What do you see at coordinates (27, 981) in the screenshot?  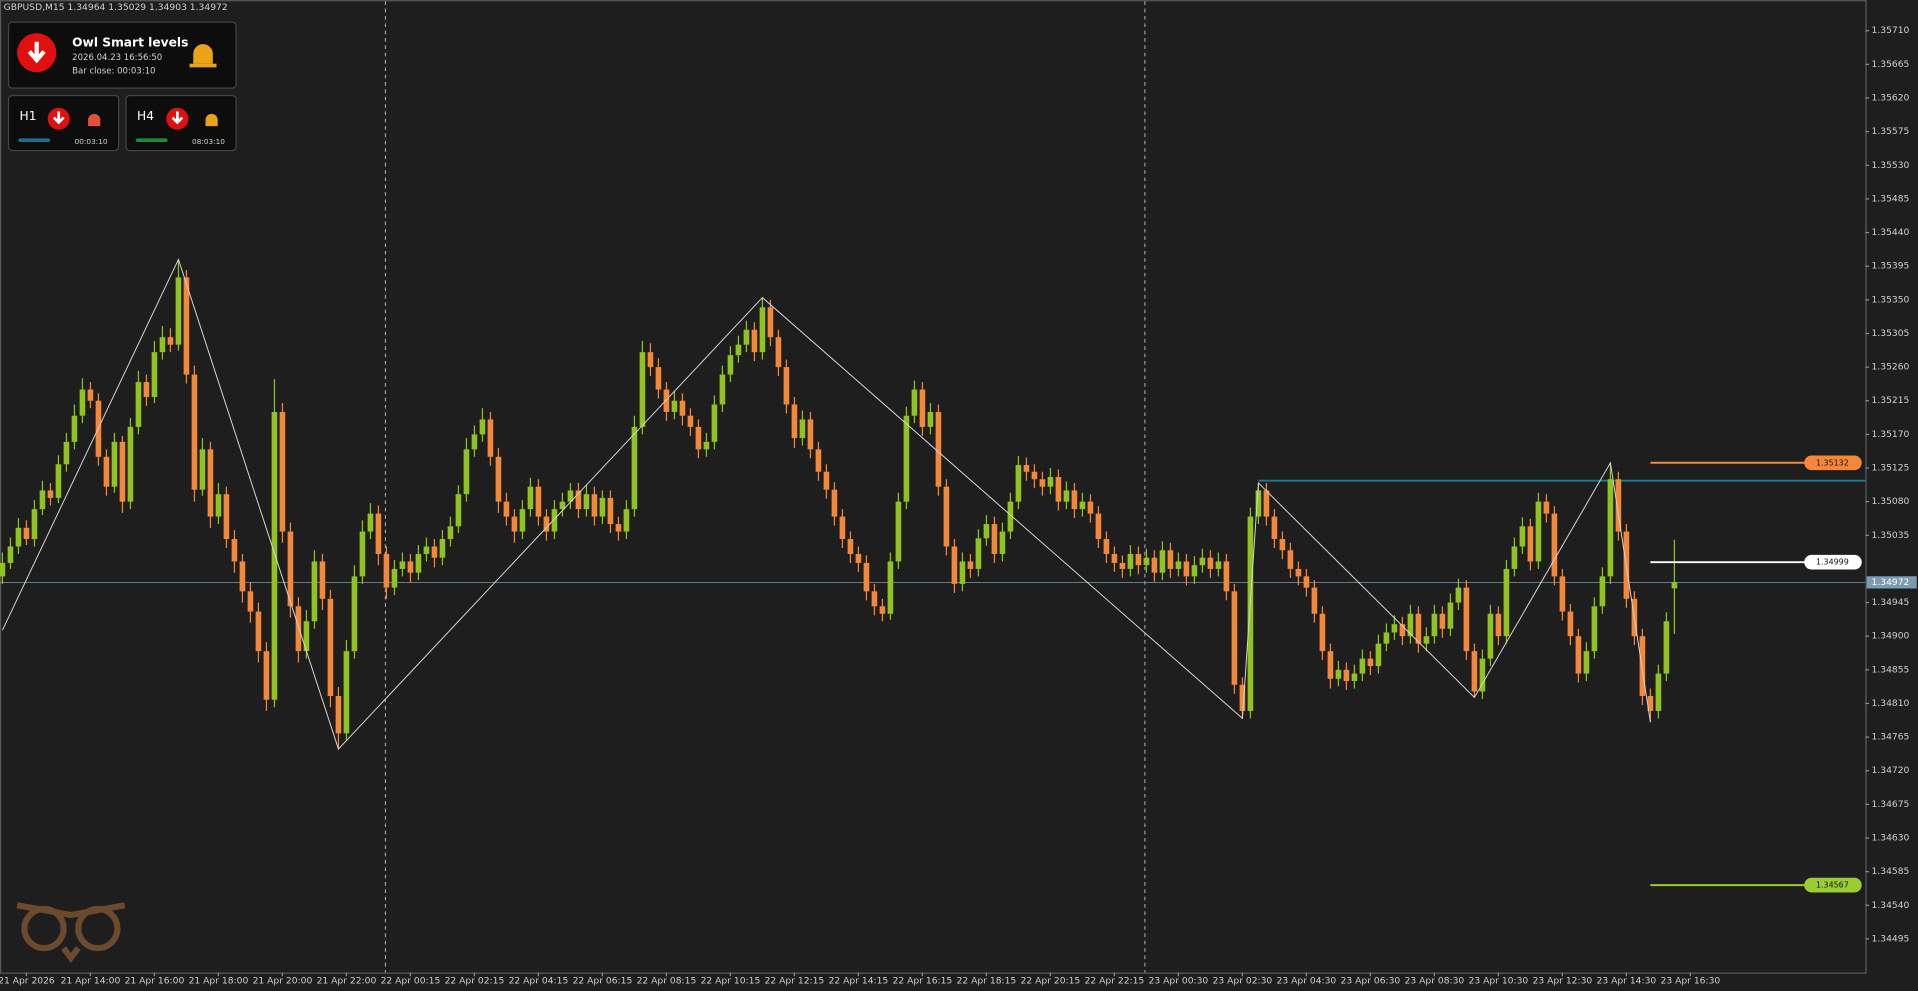 I see `x-tick-label: 21 Apr 2026` at bounding box center [27, 981].